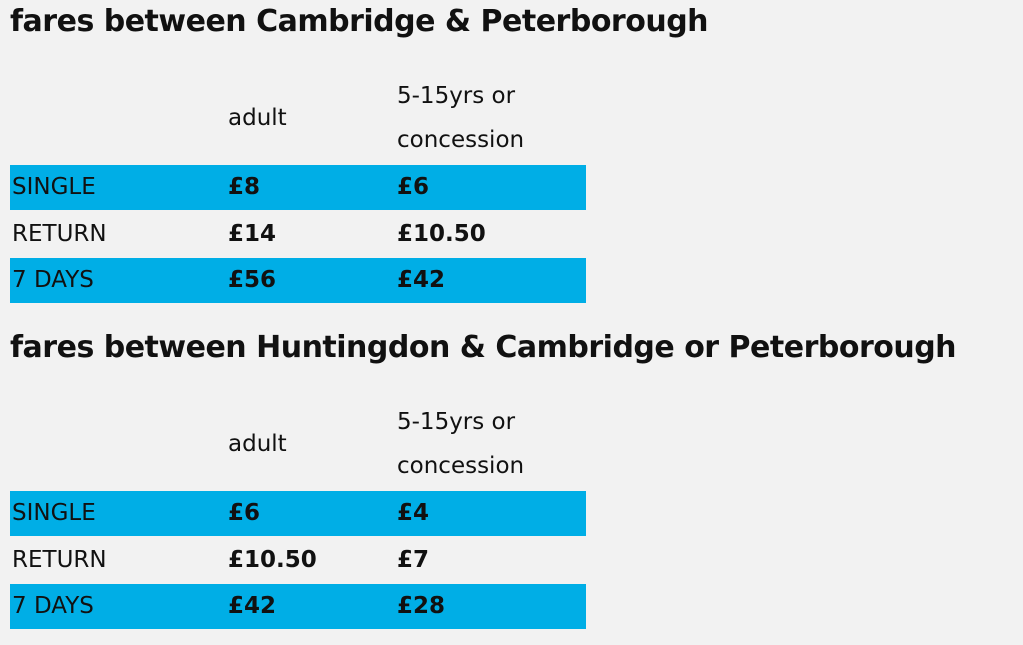 Image resolution: width=1023 pixels, height=645 pixels. Describe the element at coordinates (244, 187) in the screenshot. I see `fare-value: £8` at that location.